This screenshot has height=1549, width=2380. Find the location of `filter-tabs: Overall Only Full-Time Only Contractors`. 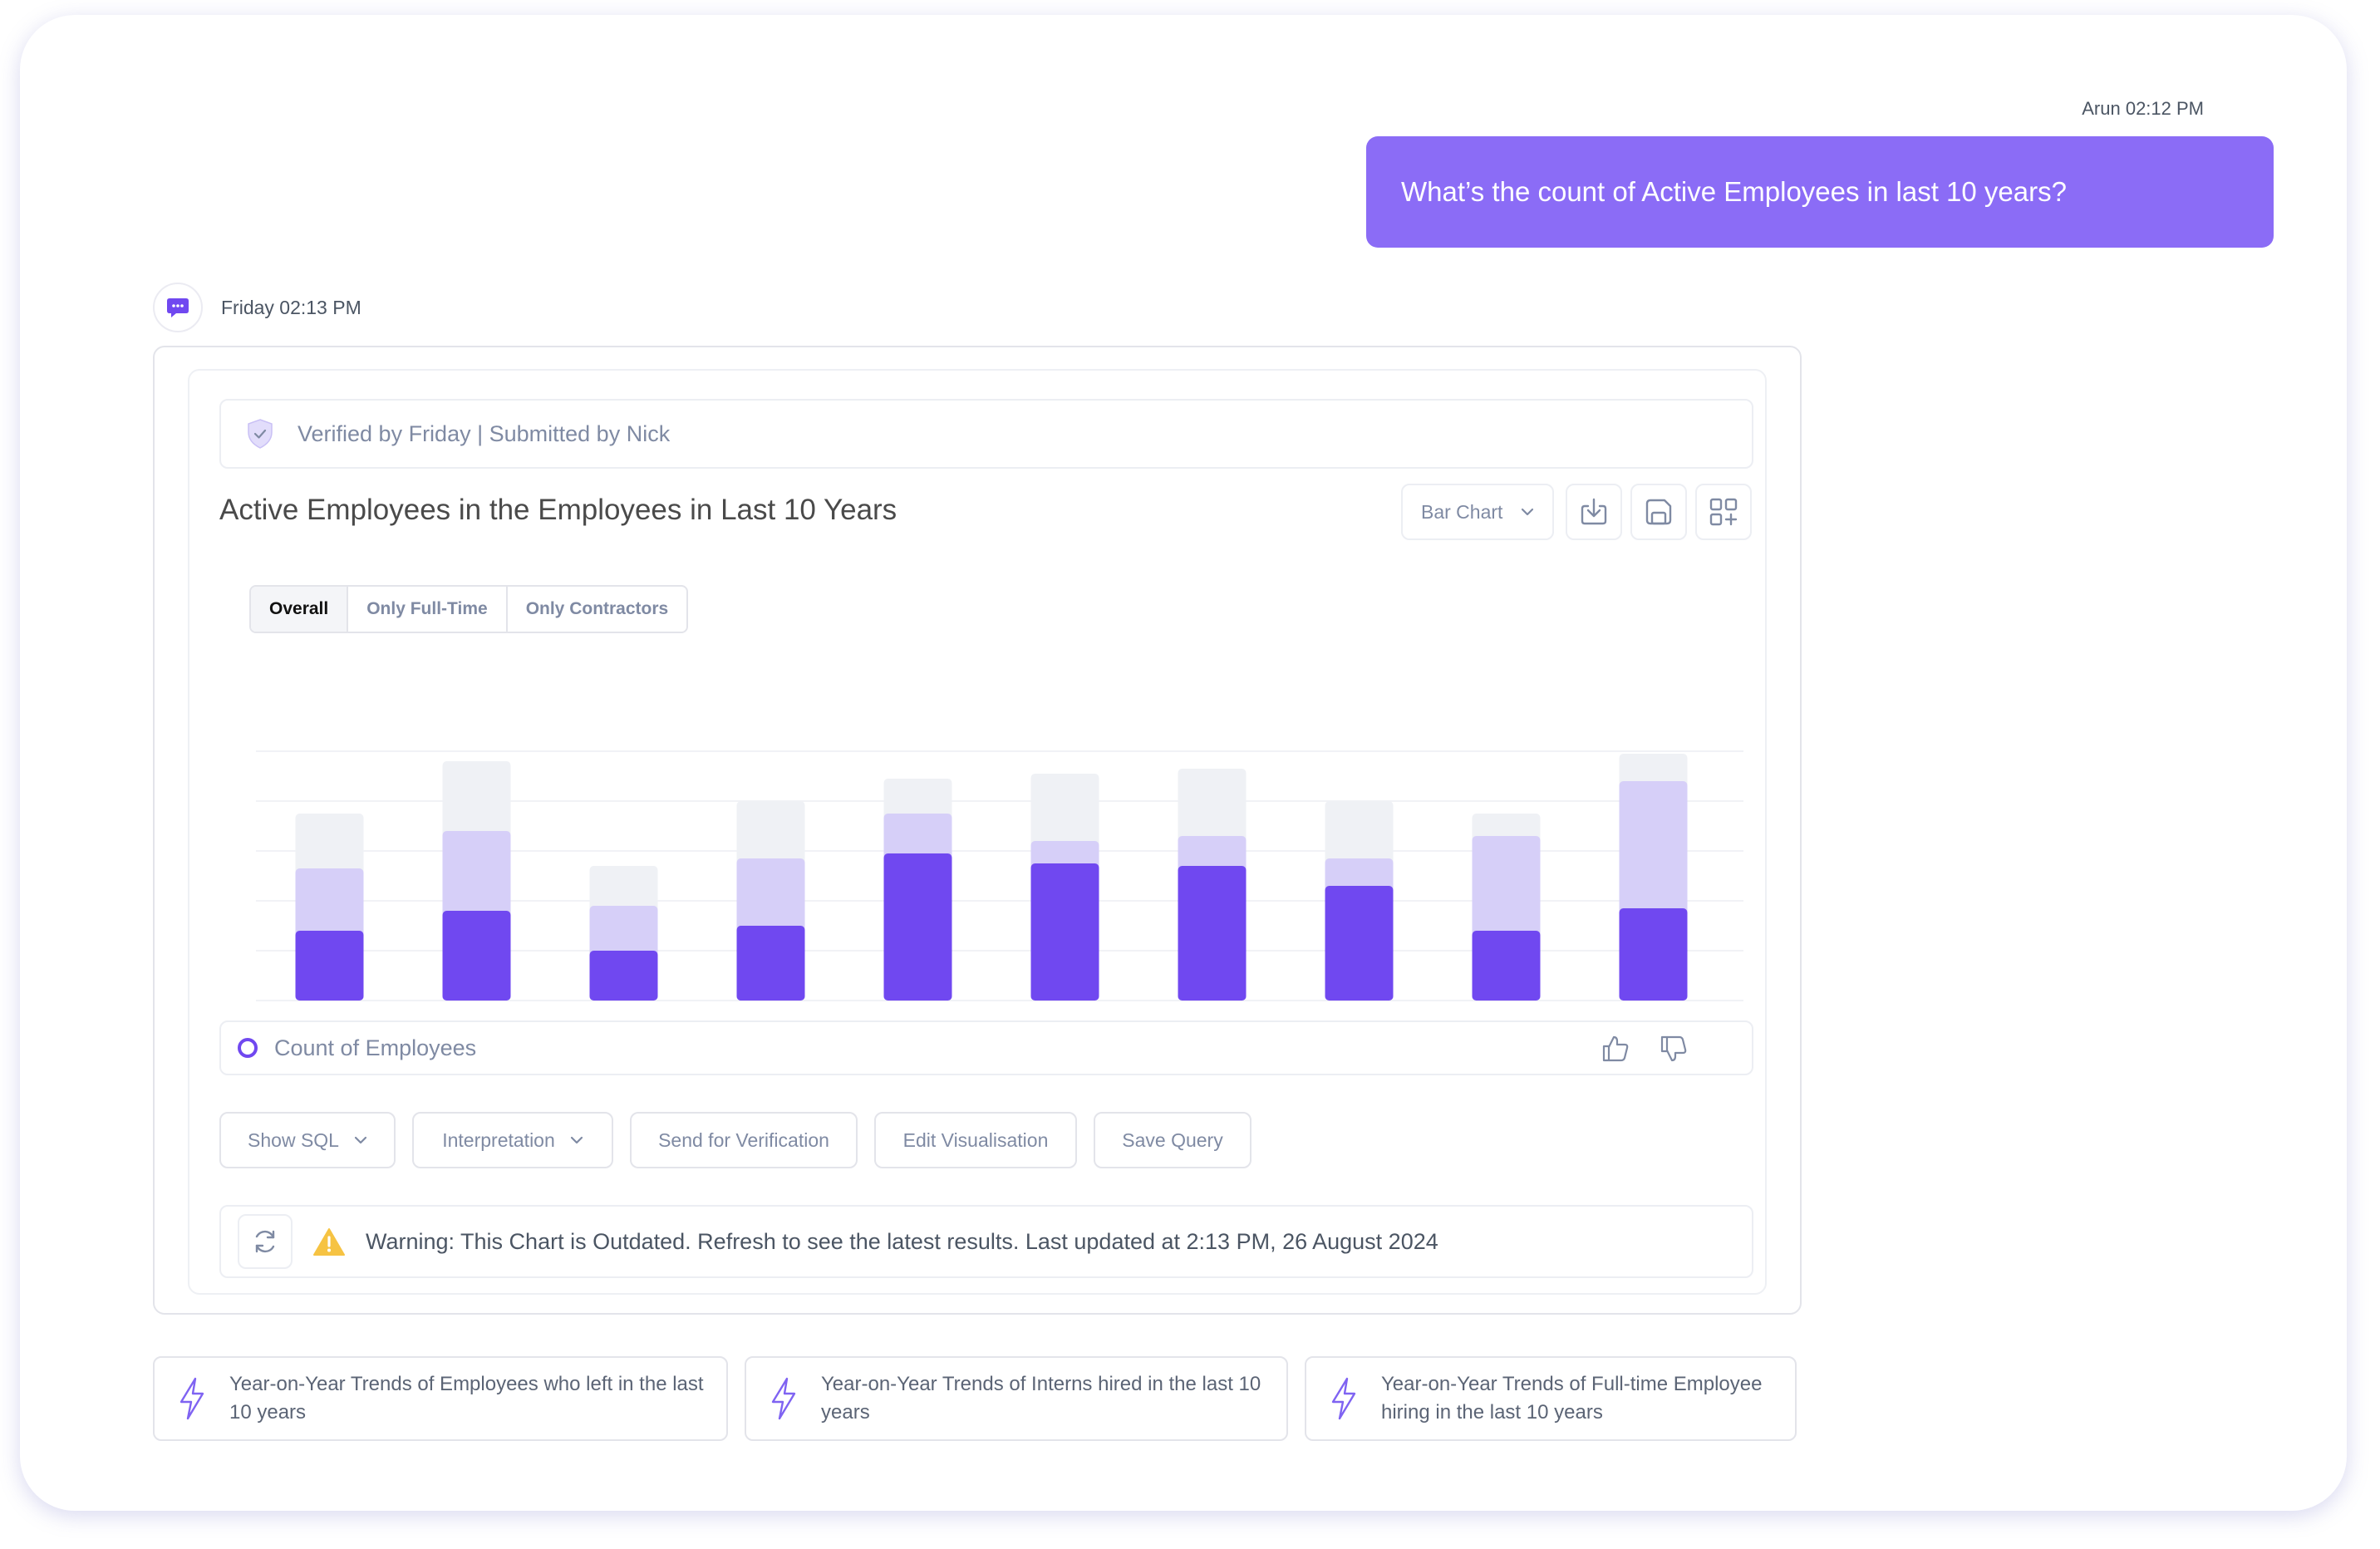

filter-tabs: Overall Only Full-Time Only Contractors is located at coordinates (469, 609).